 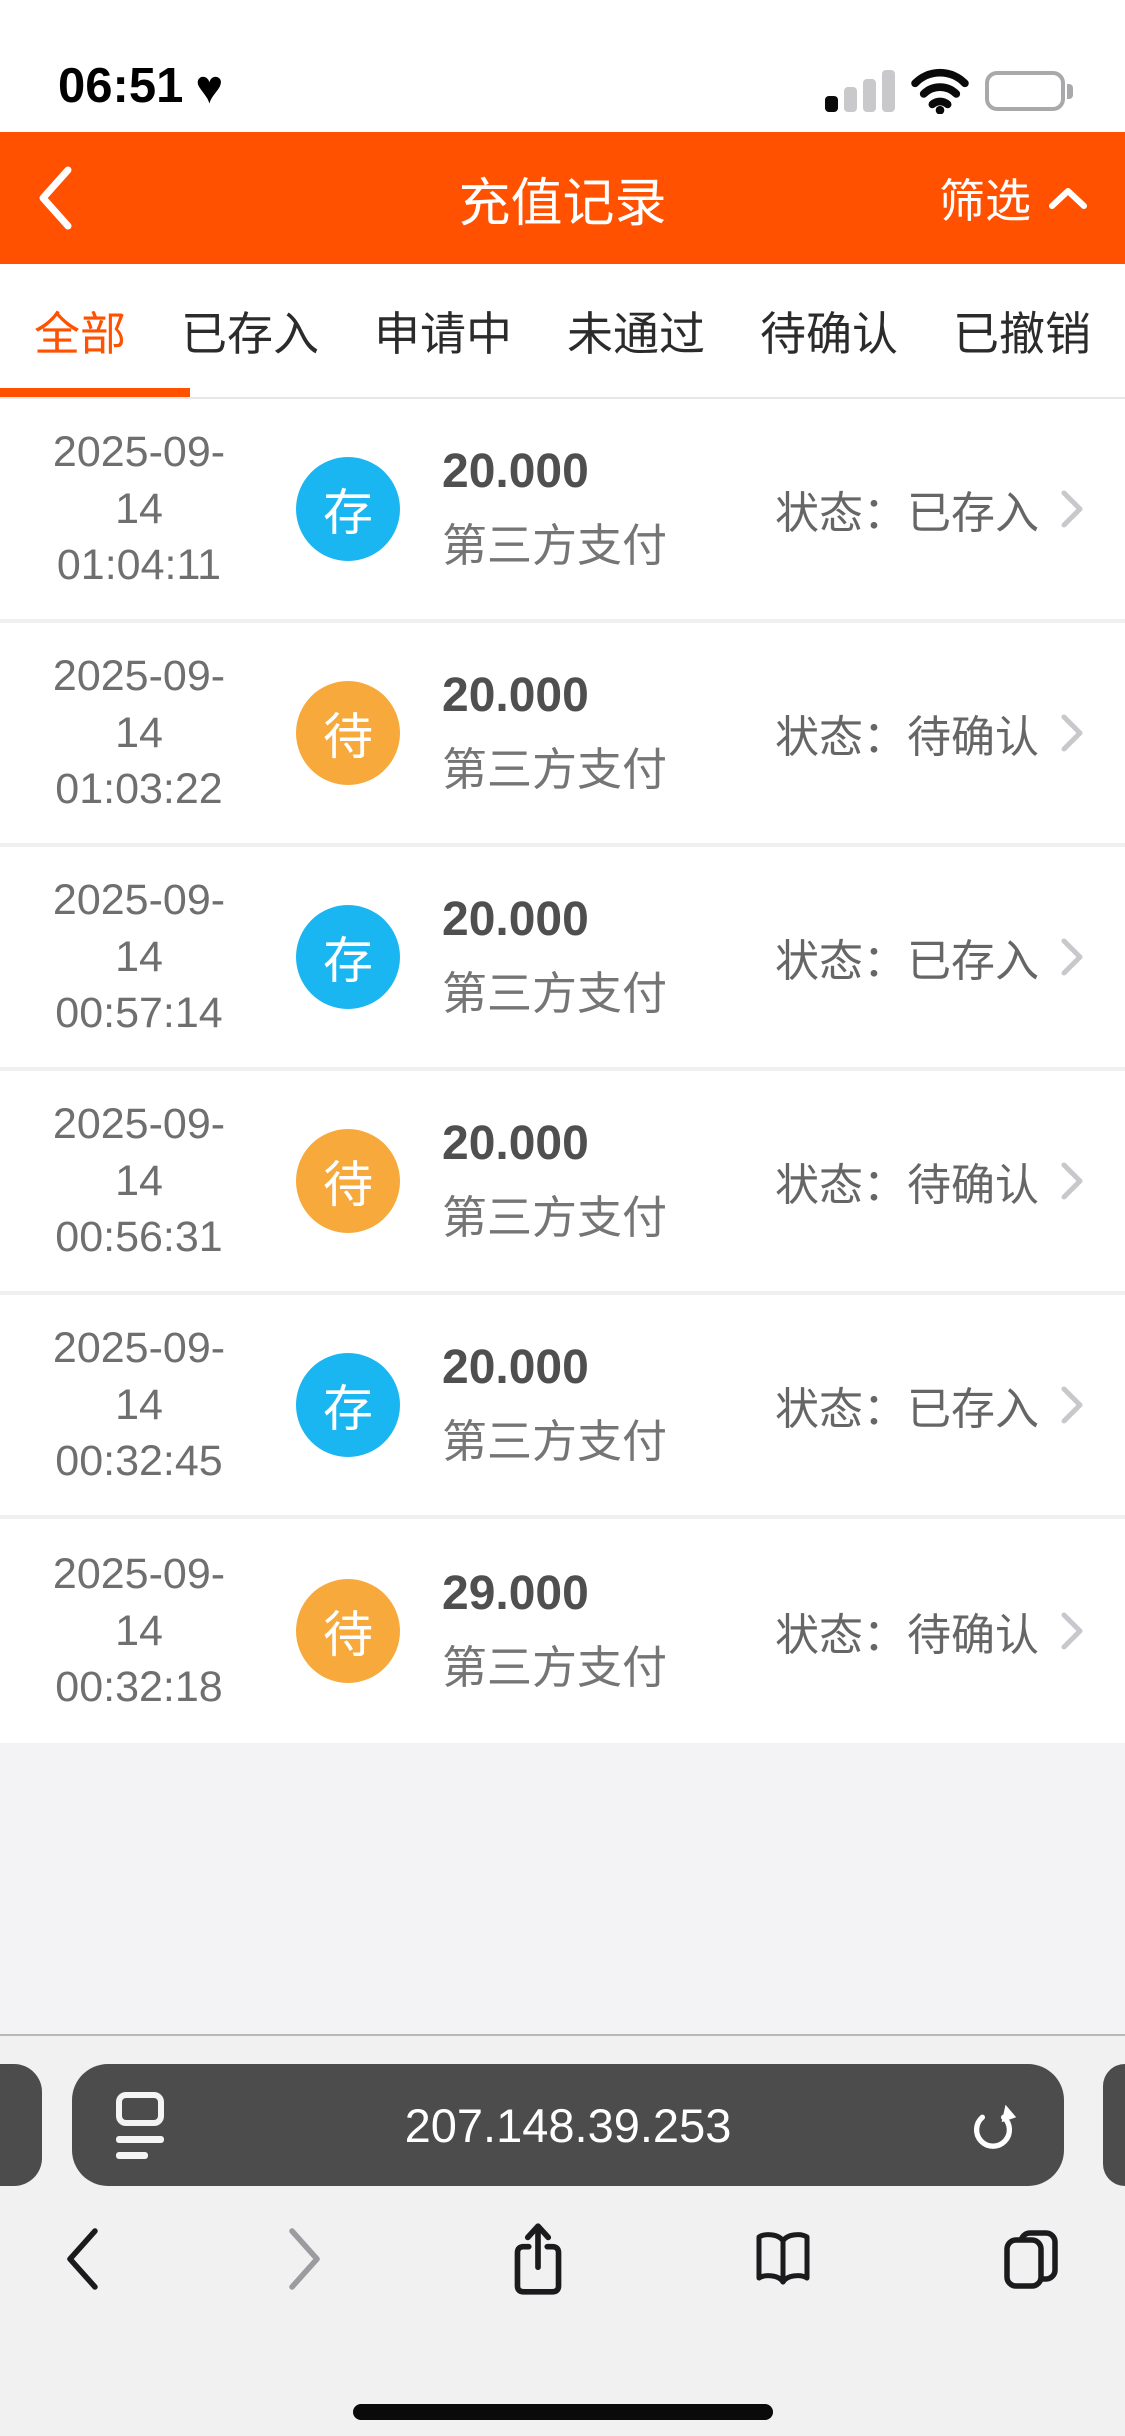 I want to click on previous-tab-peek, so click(x=21, y=2125).